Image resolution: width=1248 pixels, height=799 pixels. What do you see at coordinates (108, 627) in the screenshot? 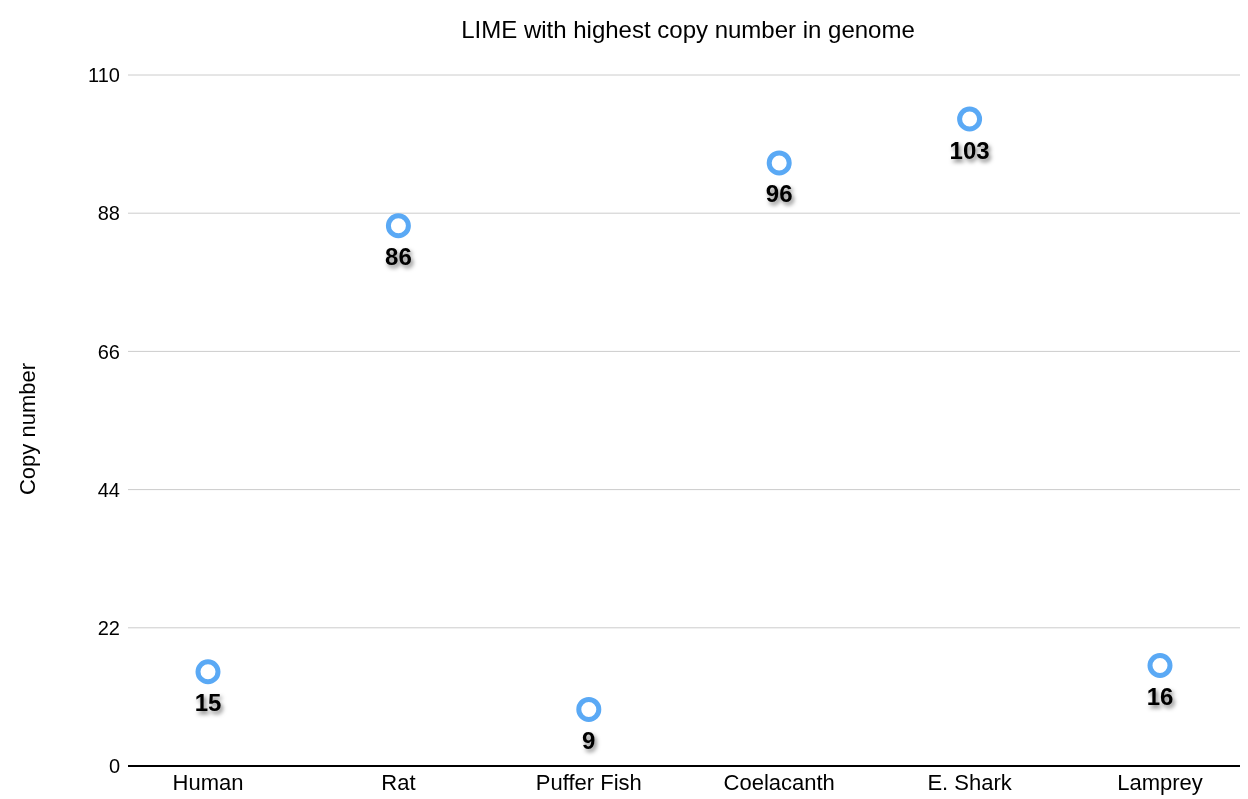
I see `y-tick-label: 22` at bounding box center [108, 627].